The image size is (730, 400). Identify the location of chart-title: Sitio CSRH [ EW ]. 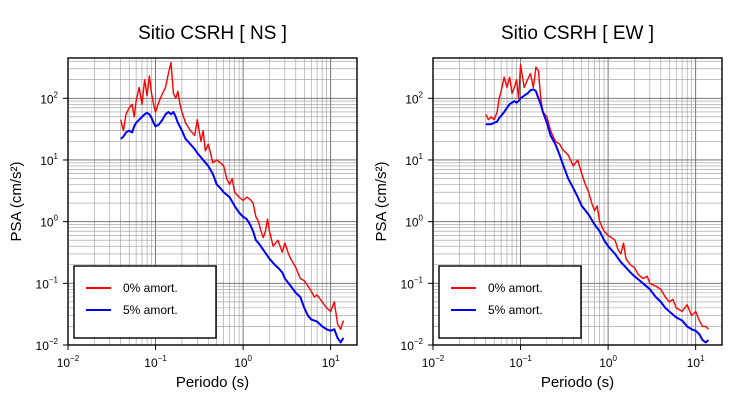
(577, 33).